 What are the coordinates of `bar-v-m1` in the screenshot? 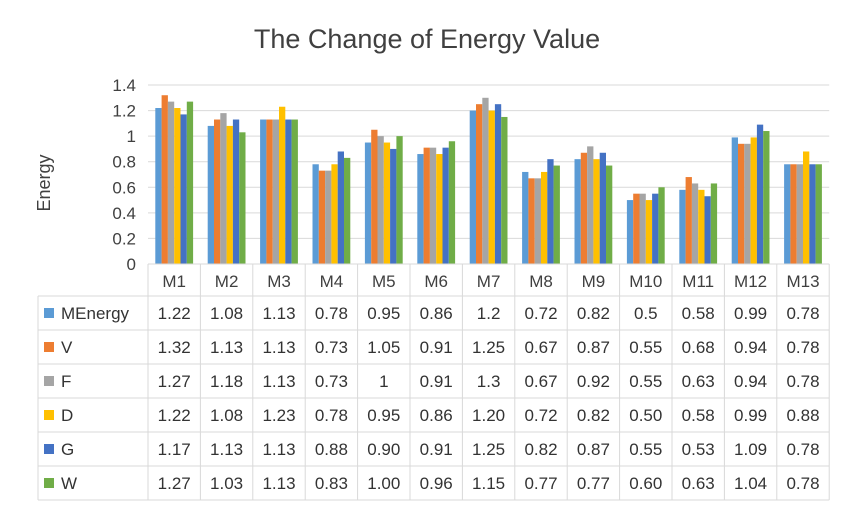 It's located at (164, 179).